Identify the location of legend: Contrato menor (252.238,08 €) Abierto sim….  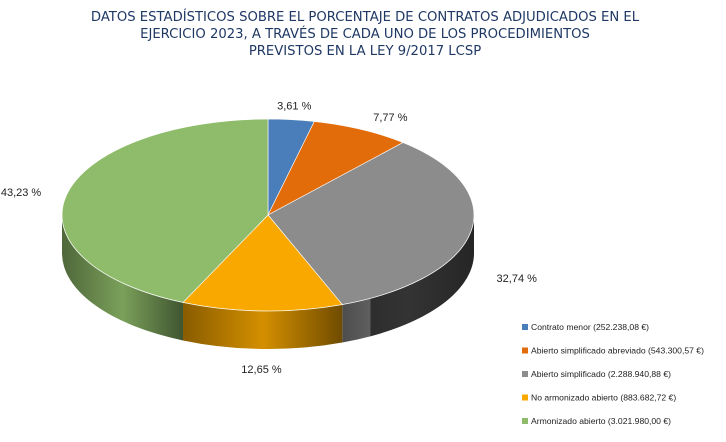
(613, 374).